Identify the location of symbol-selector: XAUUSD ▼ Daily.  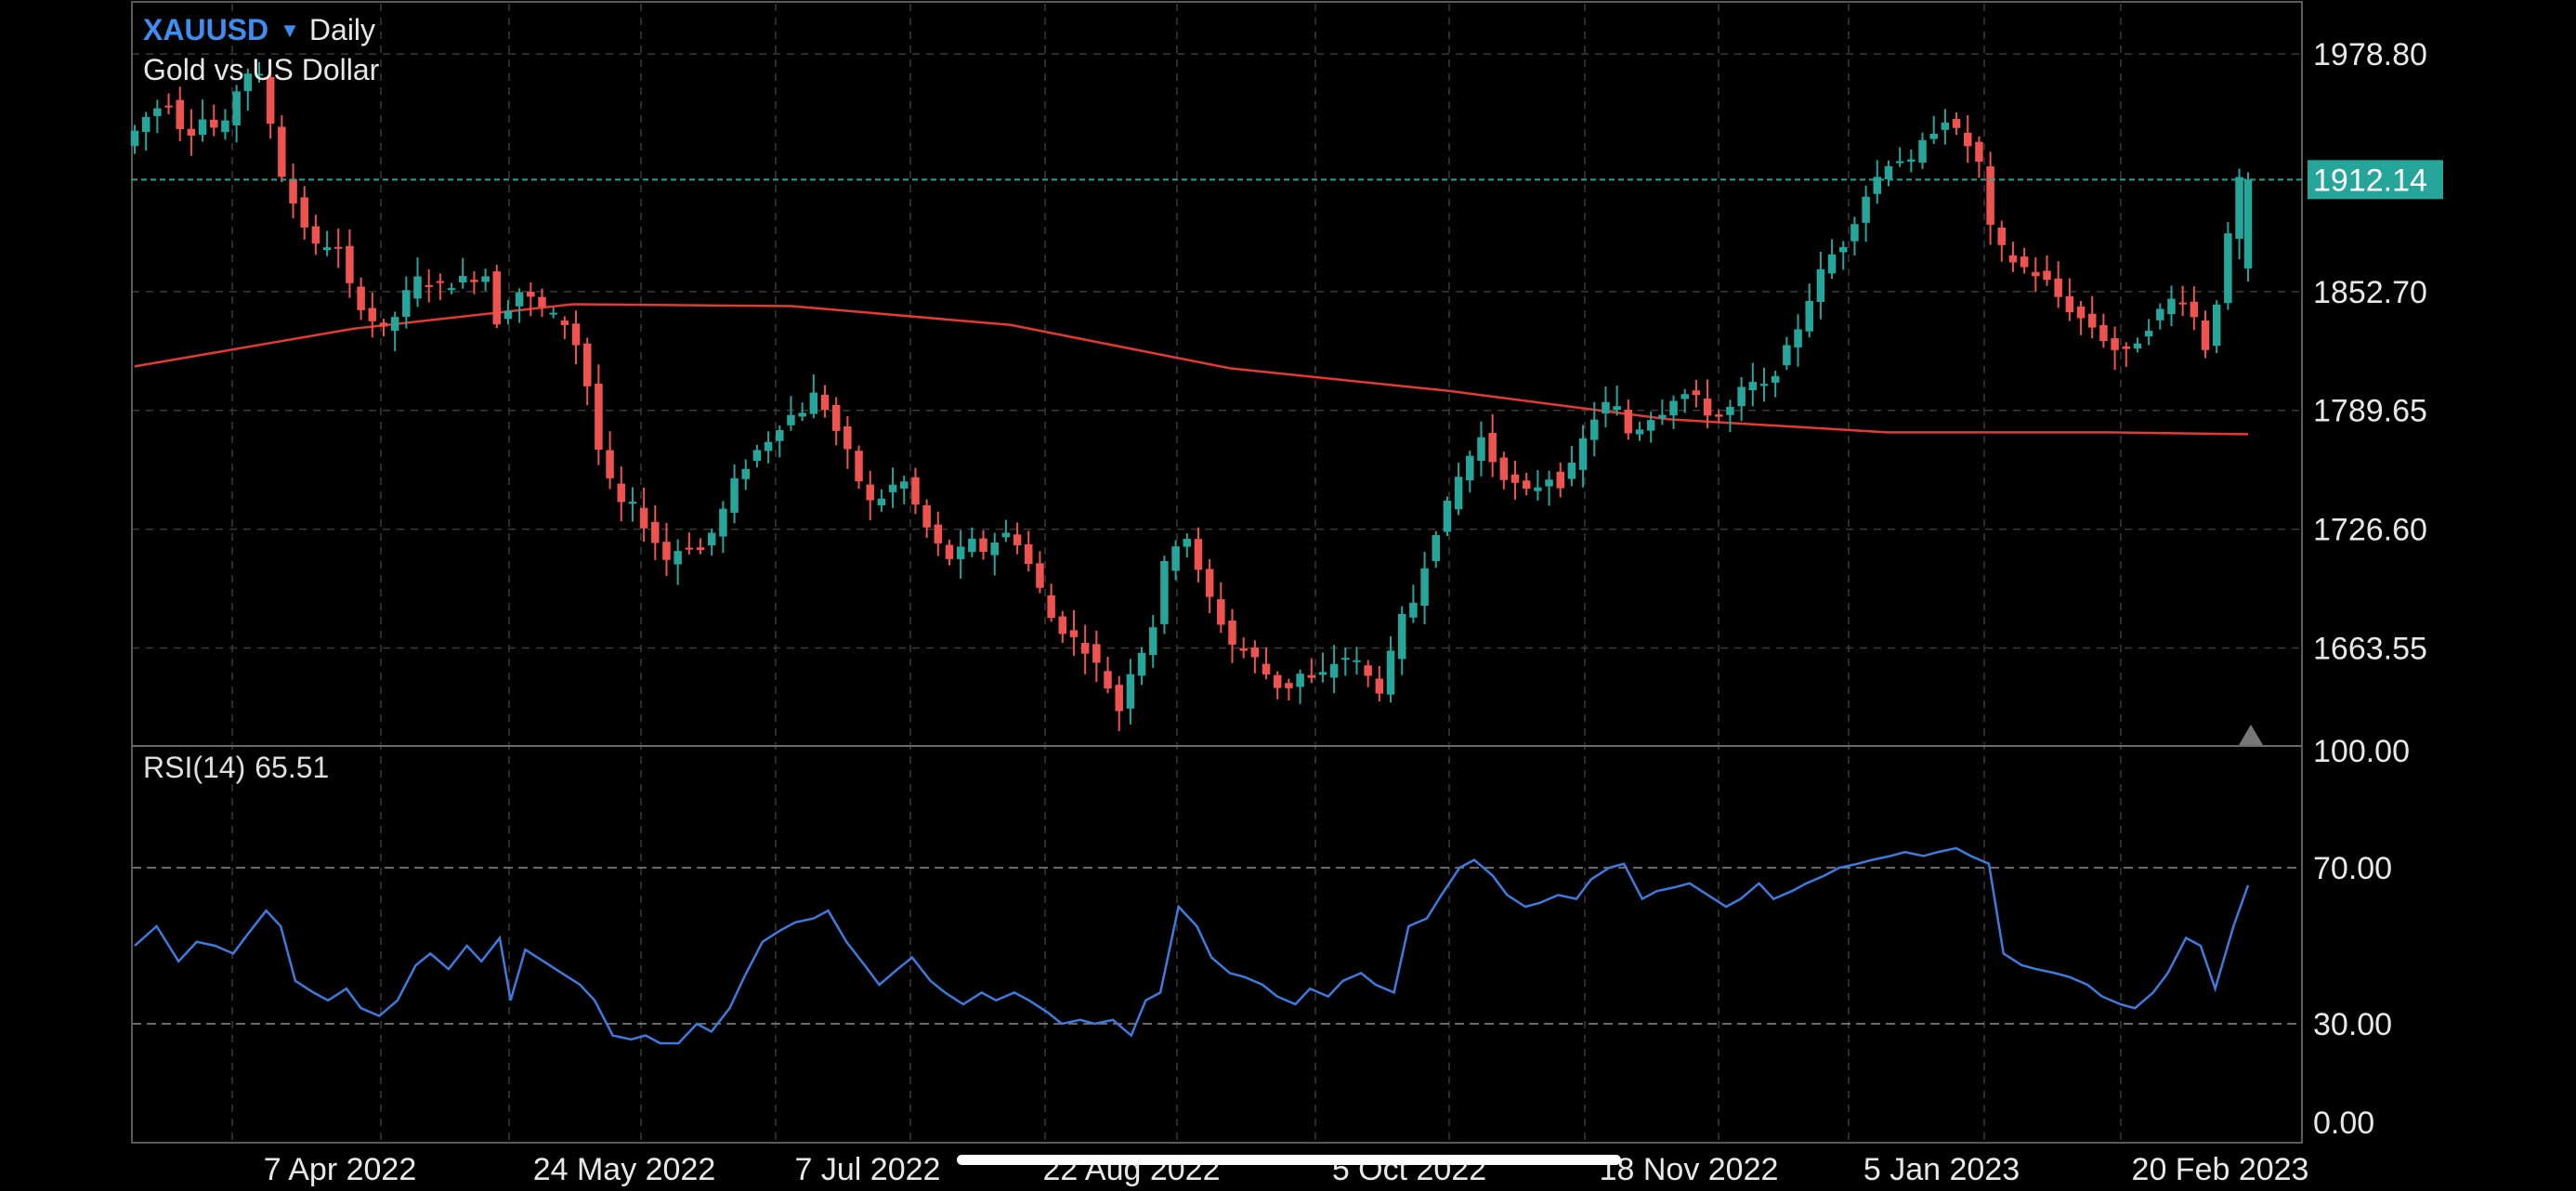
(259, 30).